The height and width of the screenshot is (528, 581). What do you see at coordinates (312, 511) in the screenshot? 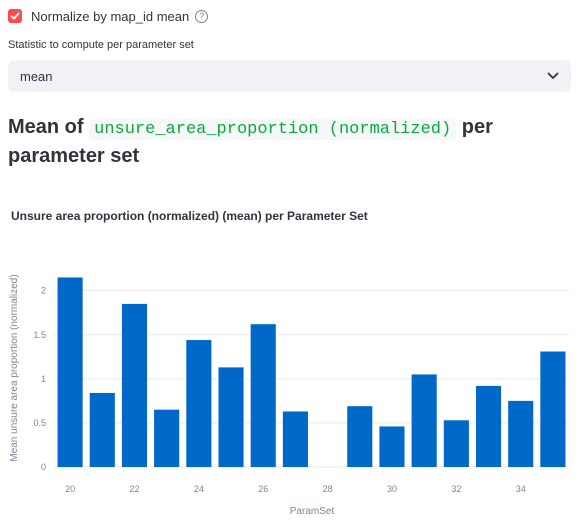
I see `x-axis-label: ParamSet` at bounding box center [312, 511].